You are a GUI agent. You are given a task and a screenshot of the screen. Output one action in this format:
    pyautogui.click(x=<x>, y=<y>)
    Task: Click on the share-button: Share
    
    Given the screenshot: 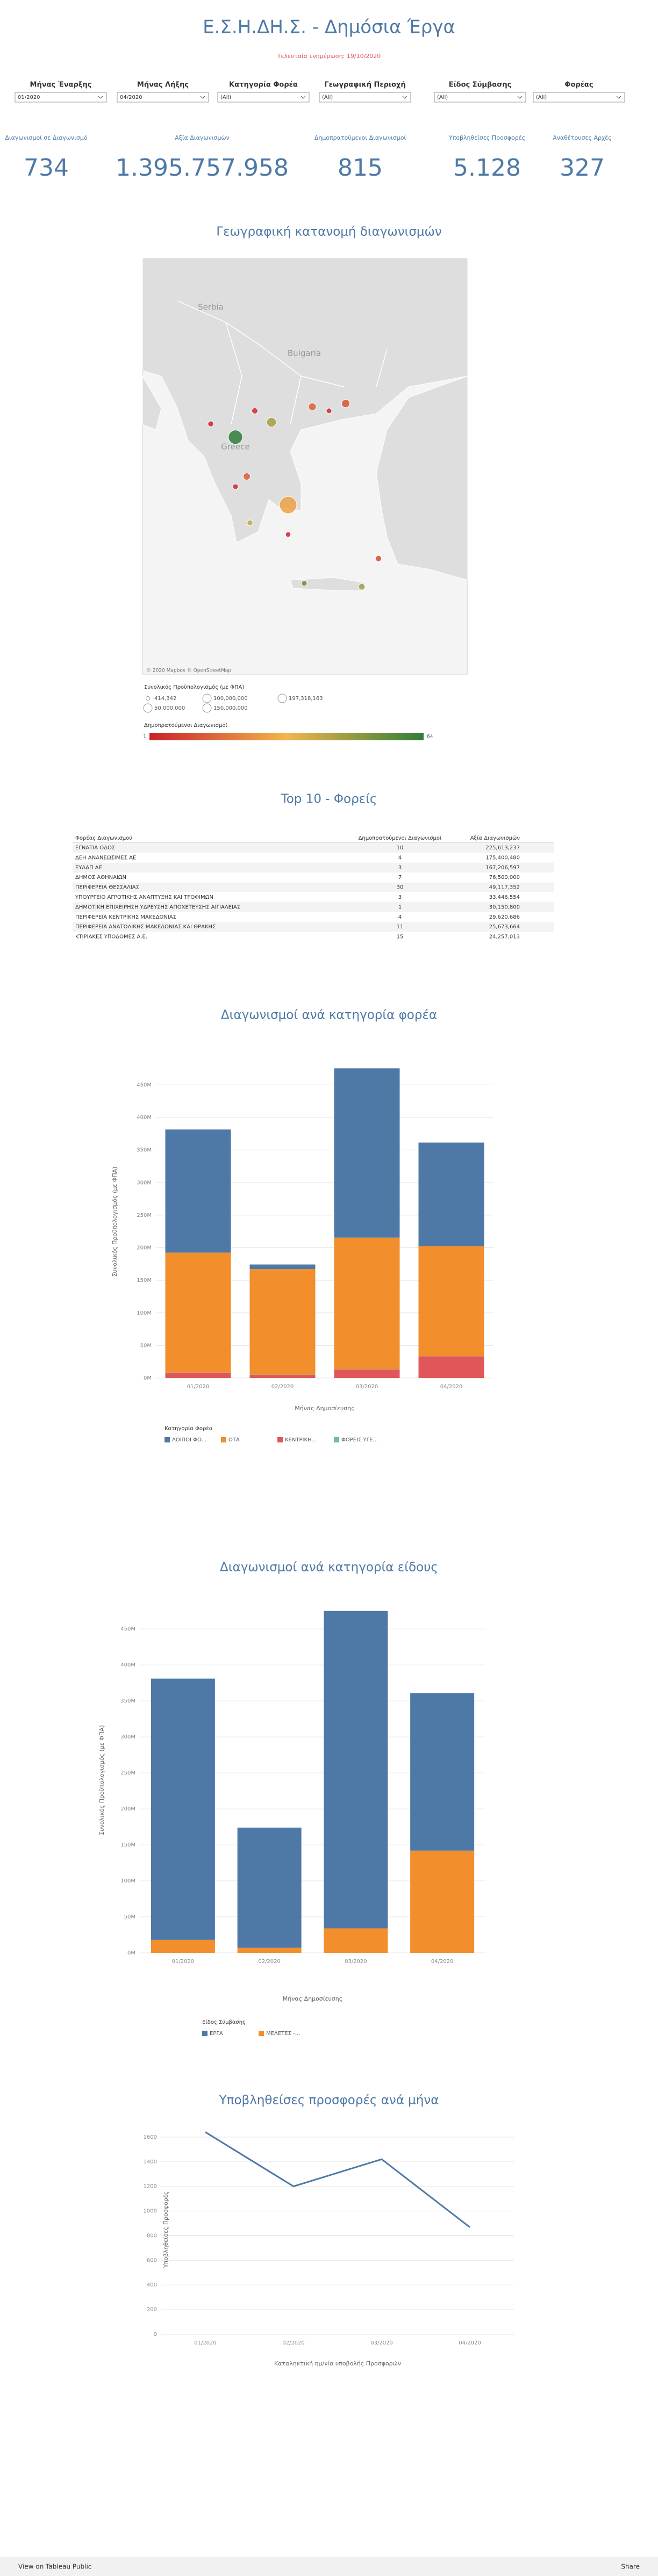 What is the action you would take?
    pyautogui.click(x=630, y=2567)
    